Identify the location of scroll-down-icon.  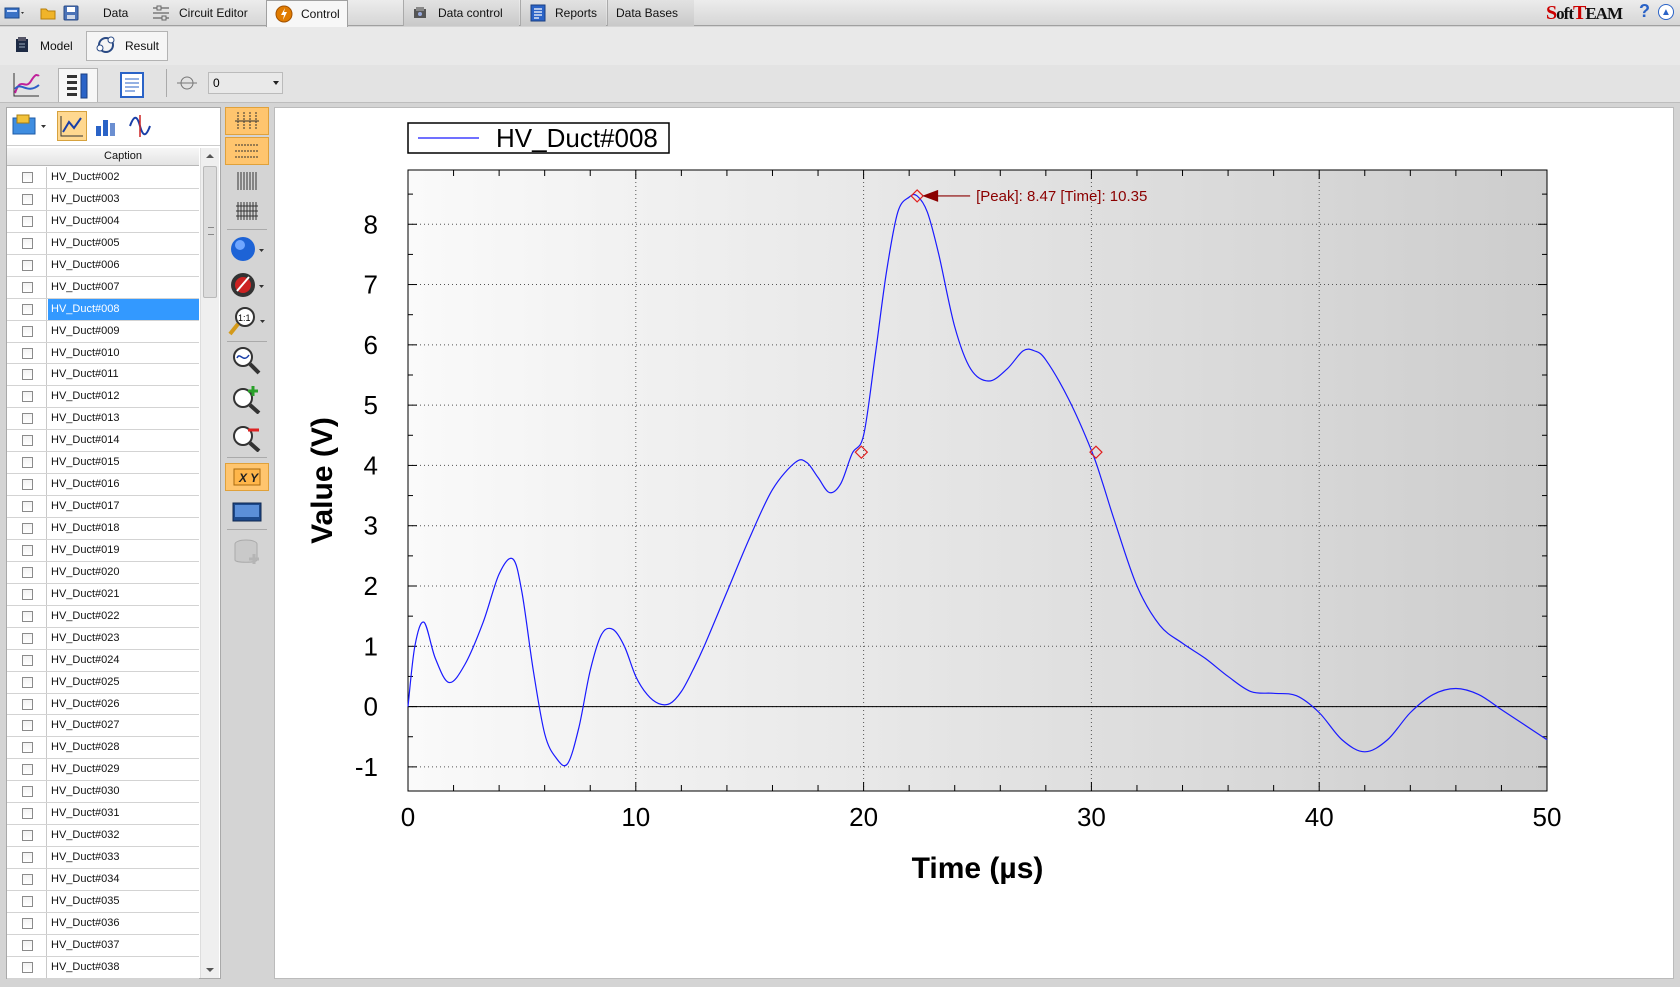
(210, 970).